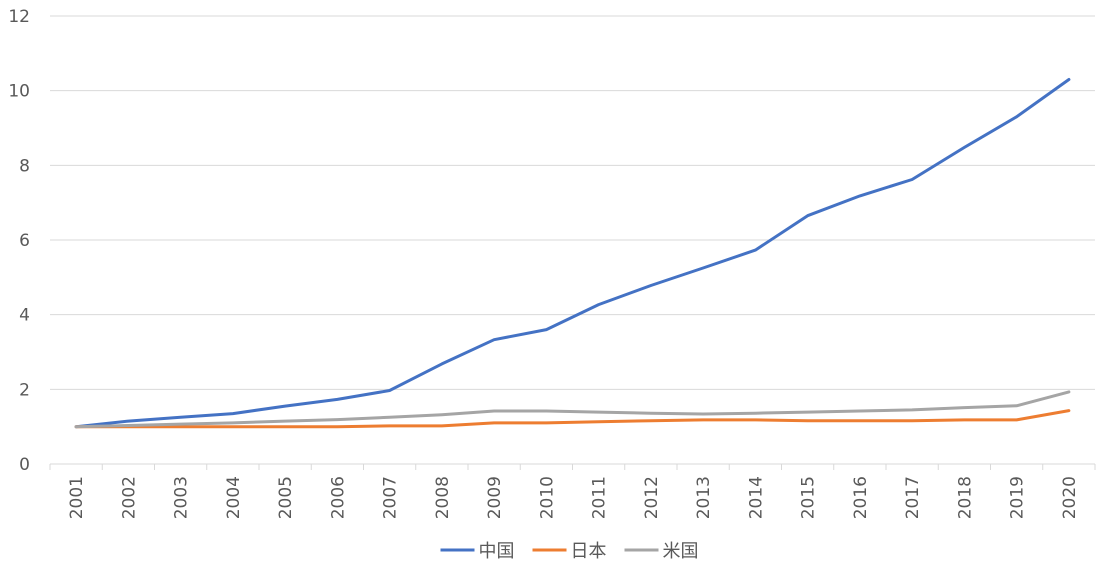  Describe the element at coordinates (965, 497) in the screenshot. I see `x-tick-label: 2018` at that location.